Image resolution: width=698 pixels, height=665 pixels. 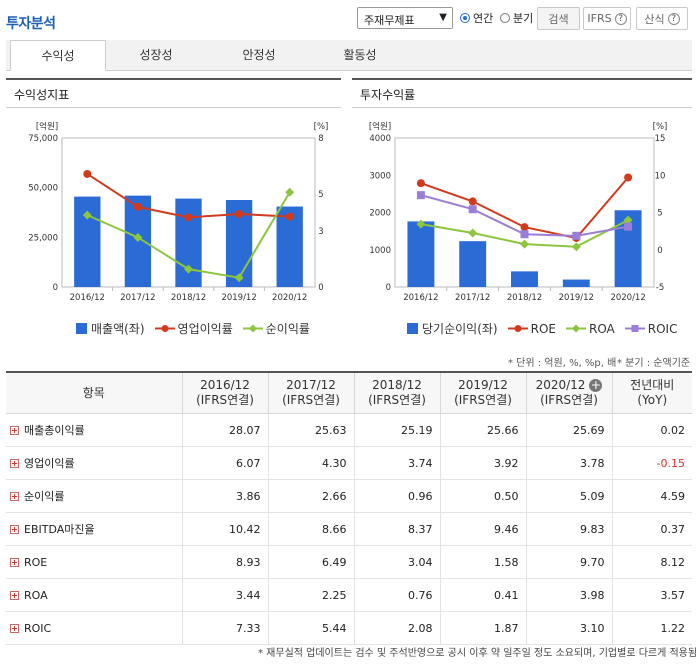 What do you see at coordinates (360, 55) in the screenshot?
I see `tab-activity: 활동성` at bounding box center [360, 55].